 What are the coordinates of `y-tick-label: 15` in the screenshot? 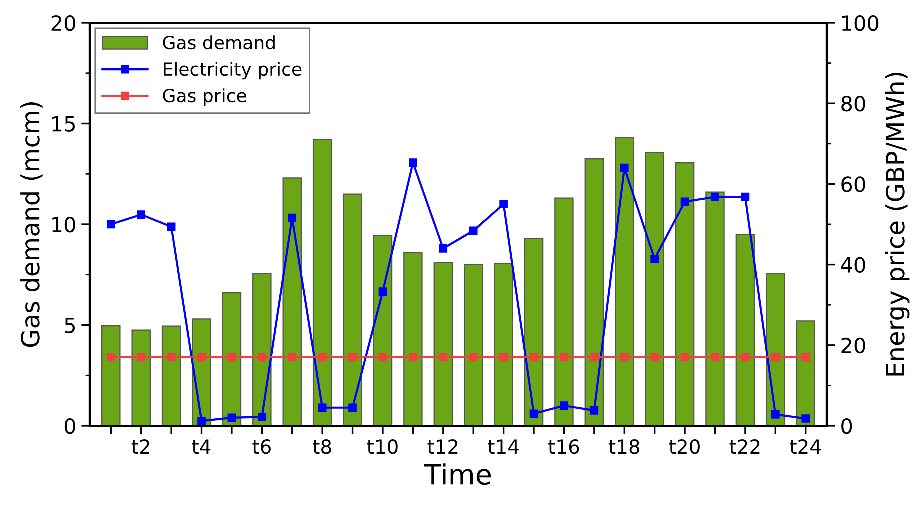 It's located at (63, 124).